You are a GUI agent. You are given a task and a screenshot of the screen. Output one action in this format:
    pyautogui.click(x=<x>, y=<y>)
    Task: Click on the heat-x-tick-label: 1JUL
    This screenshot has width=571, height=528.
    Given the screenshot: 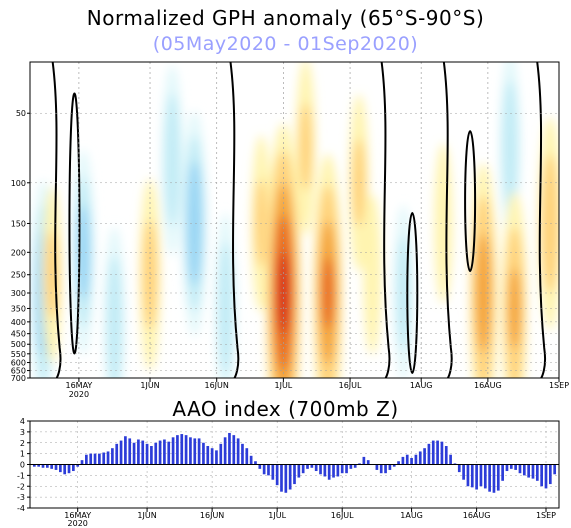 What is the action you would take?
    pyautogui.click(x=284, y=385)
    